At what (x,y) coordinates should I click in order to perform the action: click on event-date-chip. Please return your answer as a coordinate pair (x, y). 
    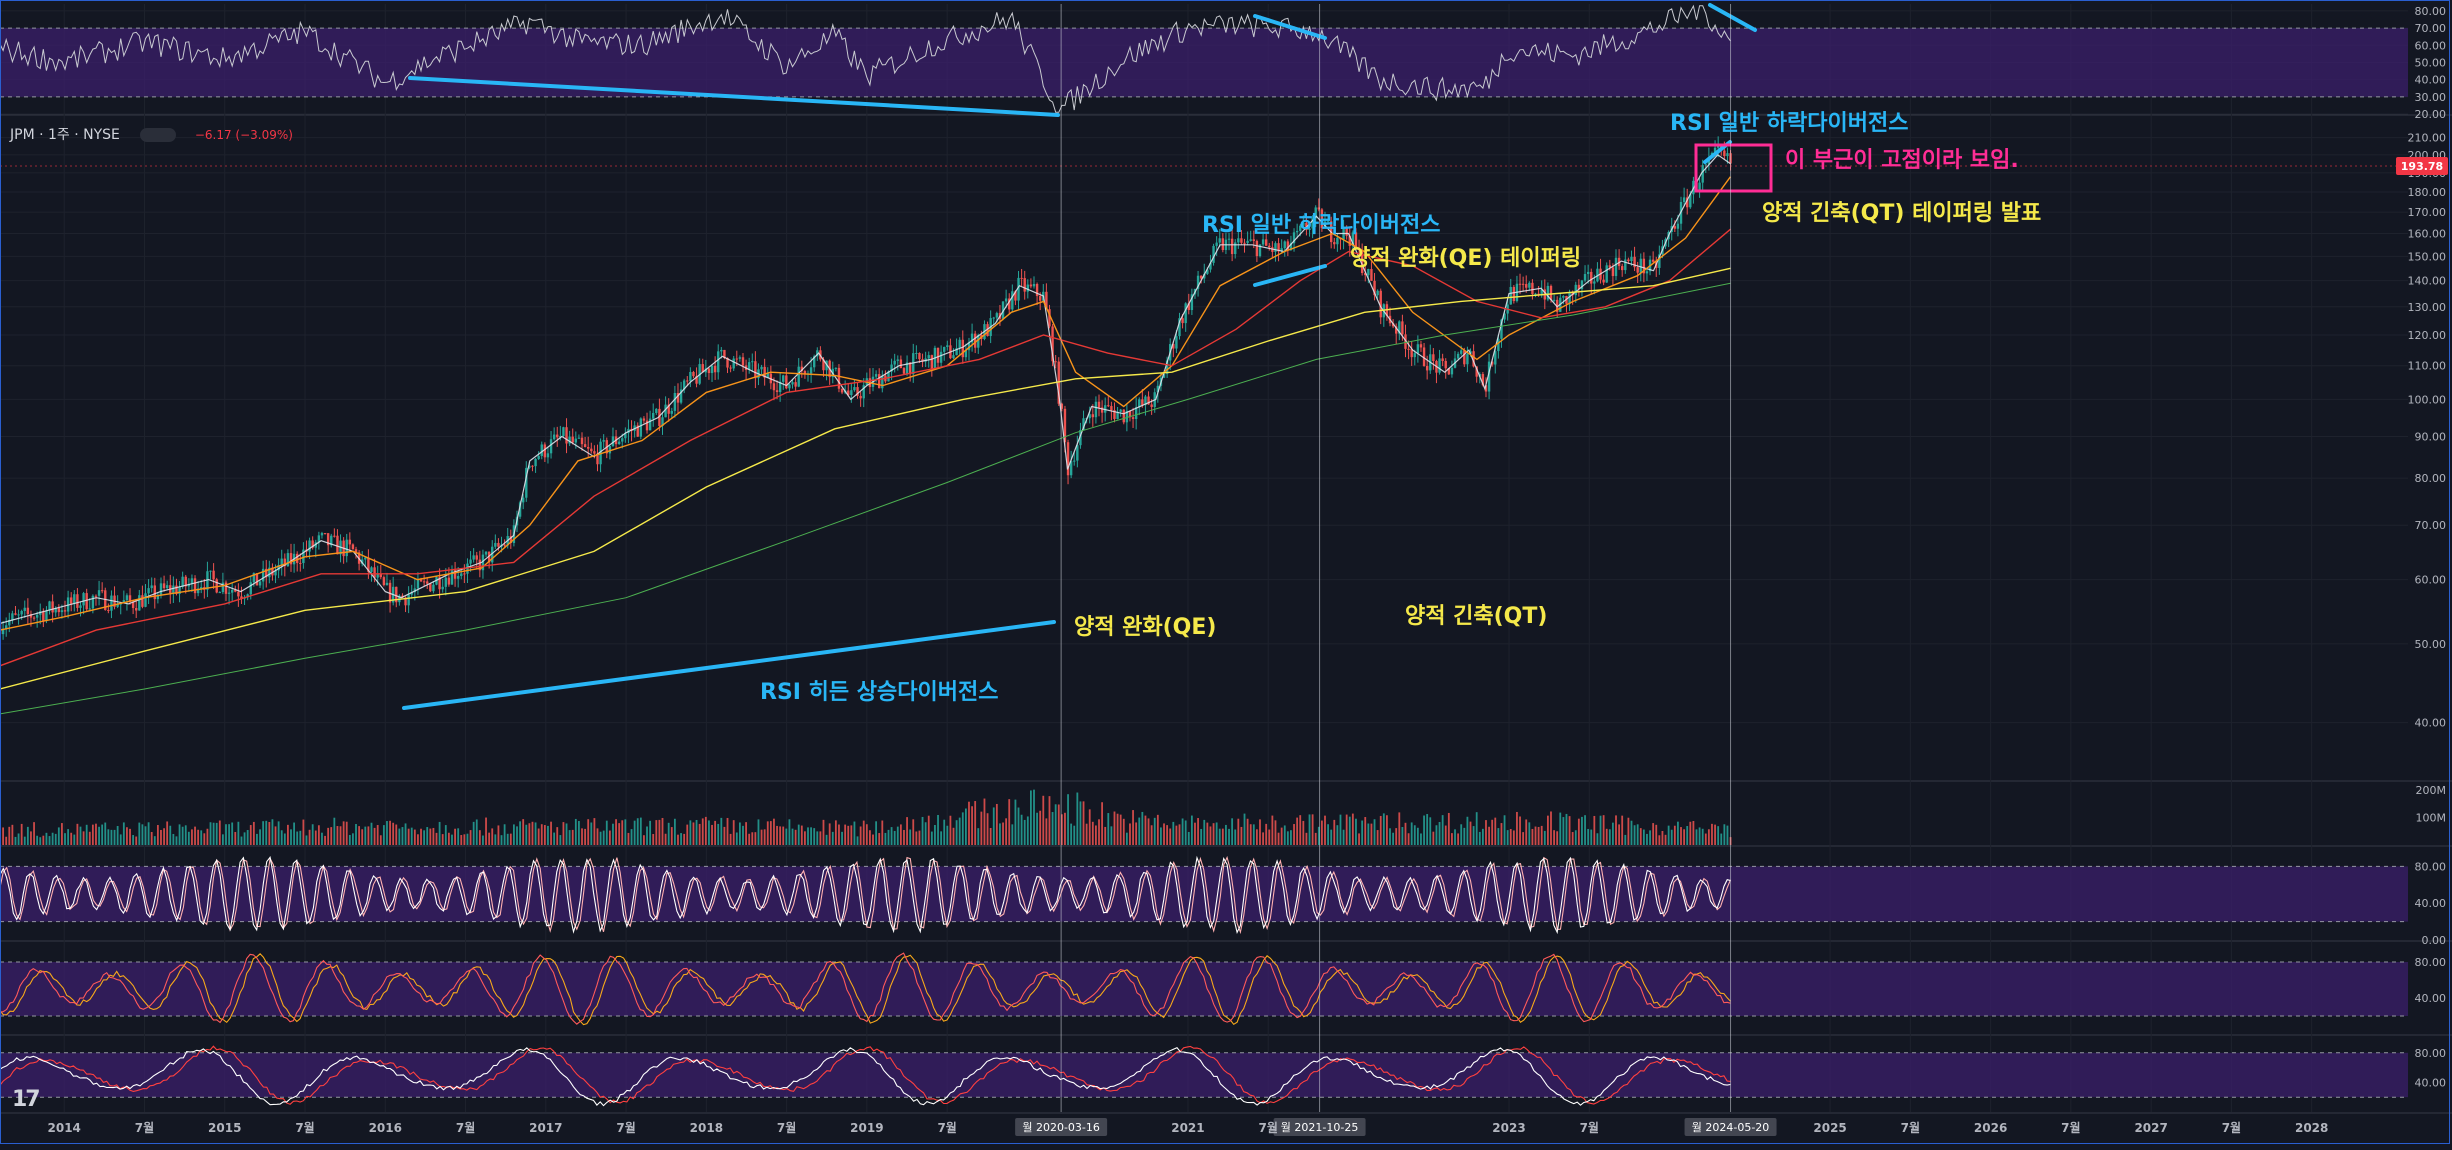
    Looking at the image, I should click on (1319, 1127).